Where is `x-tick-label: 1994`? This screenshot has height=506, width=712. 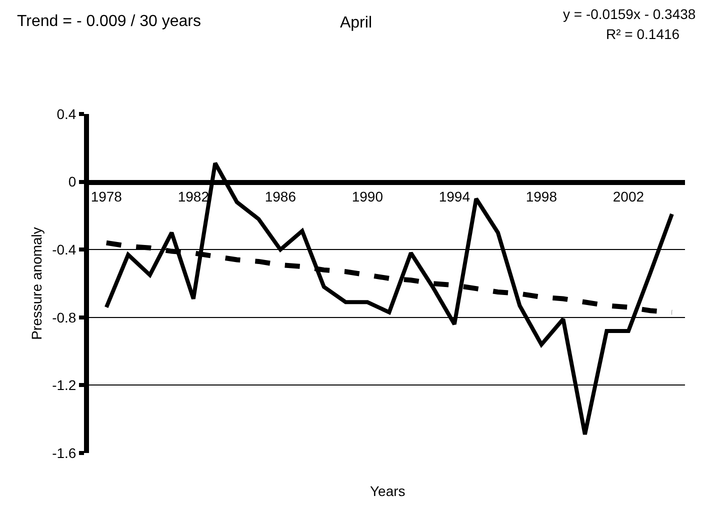 x-tick-label: 1994 is located at coordinates (454, 196).